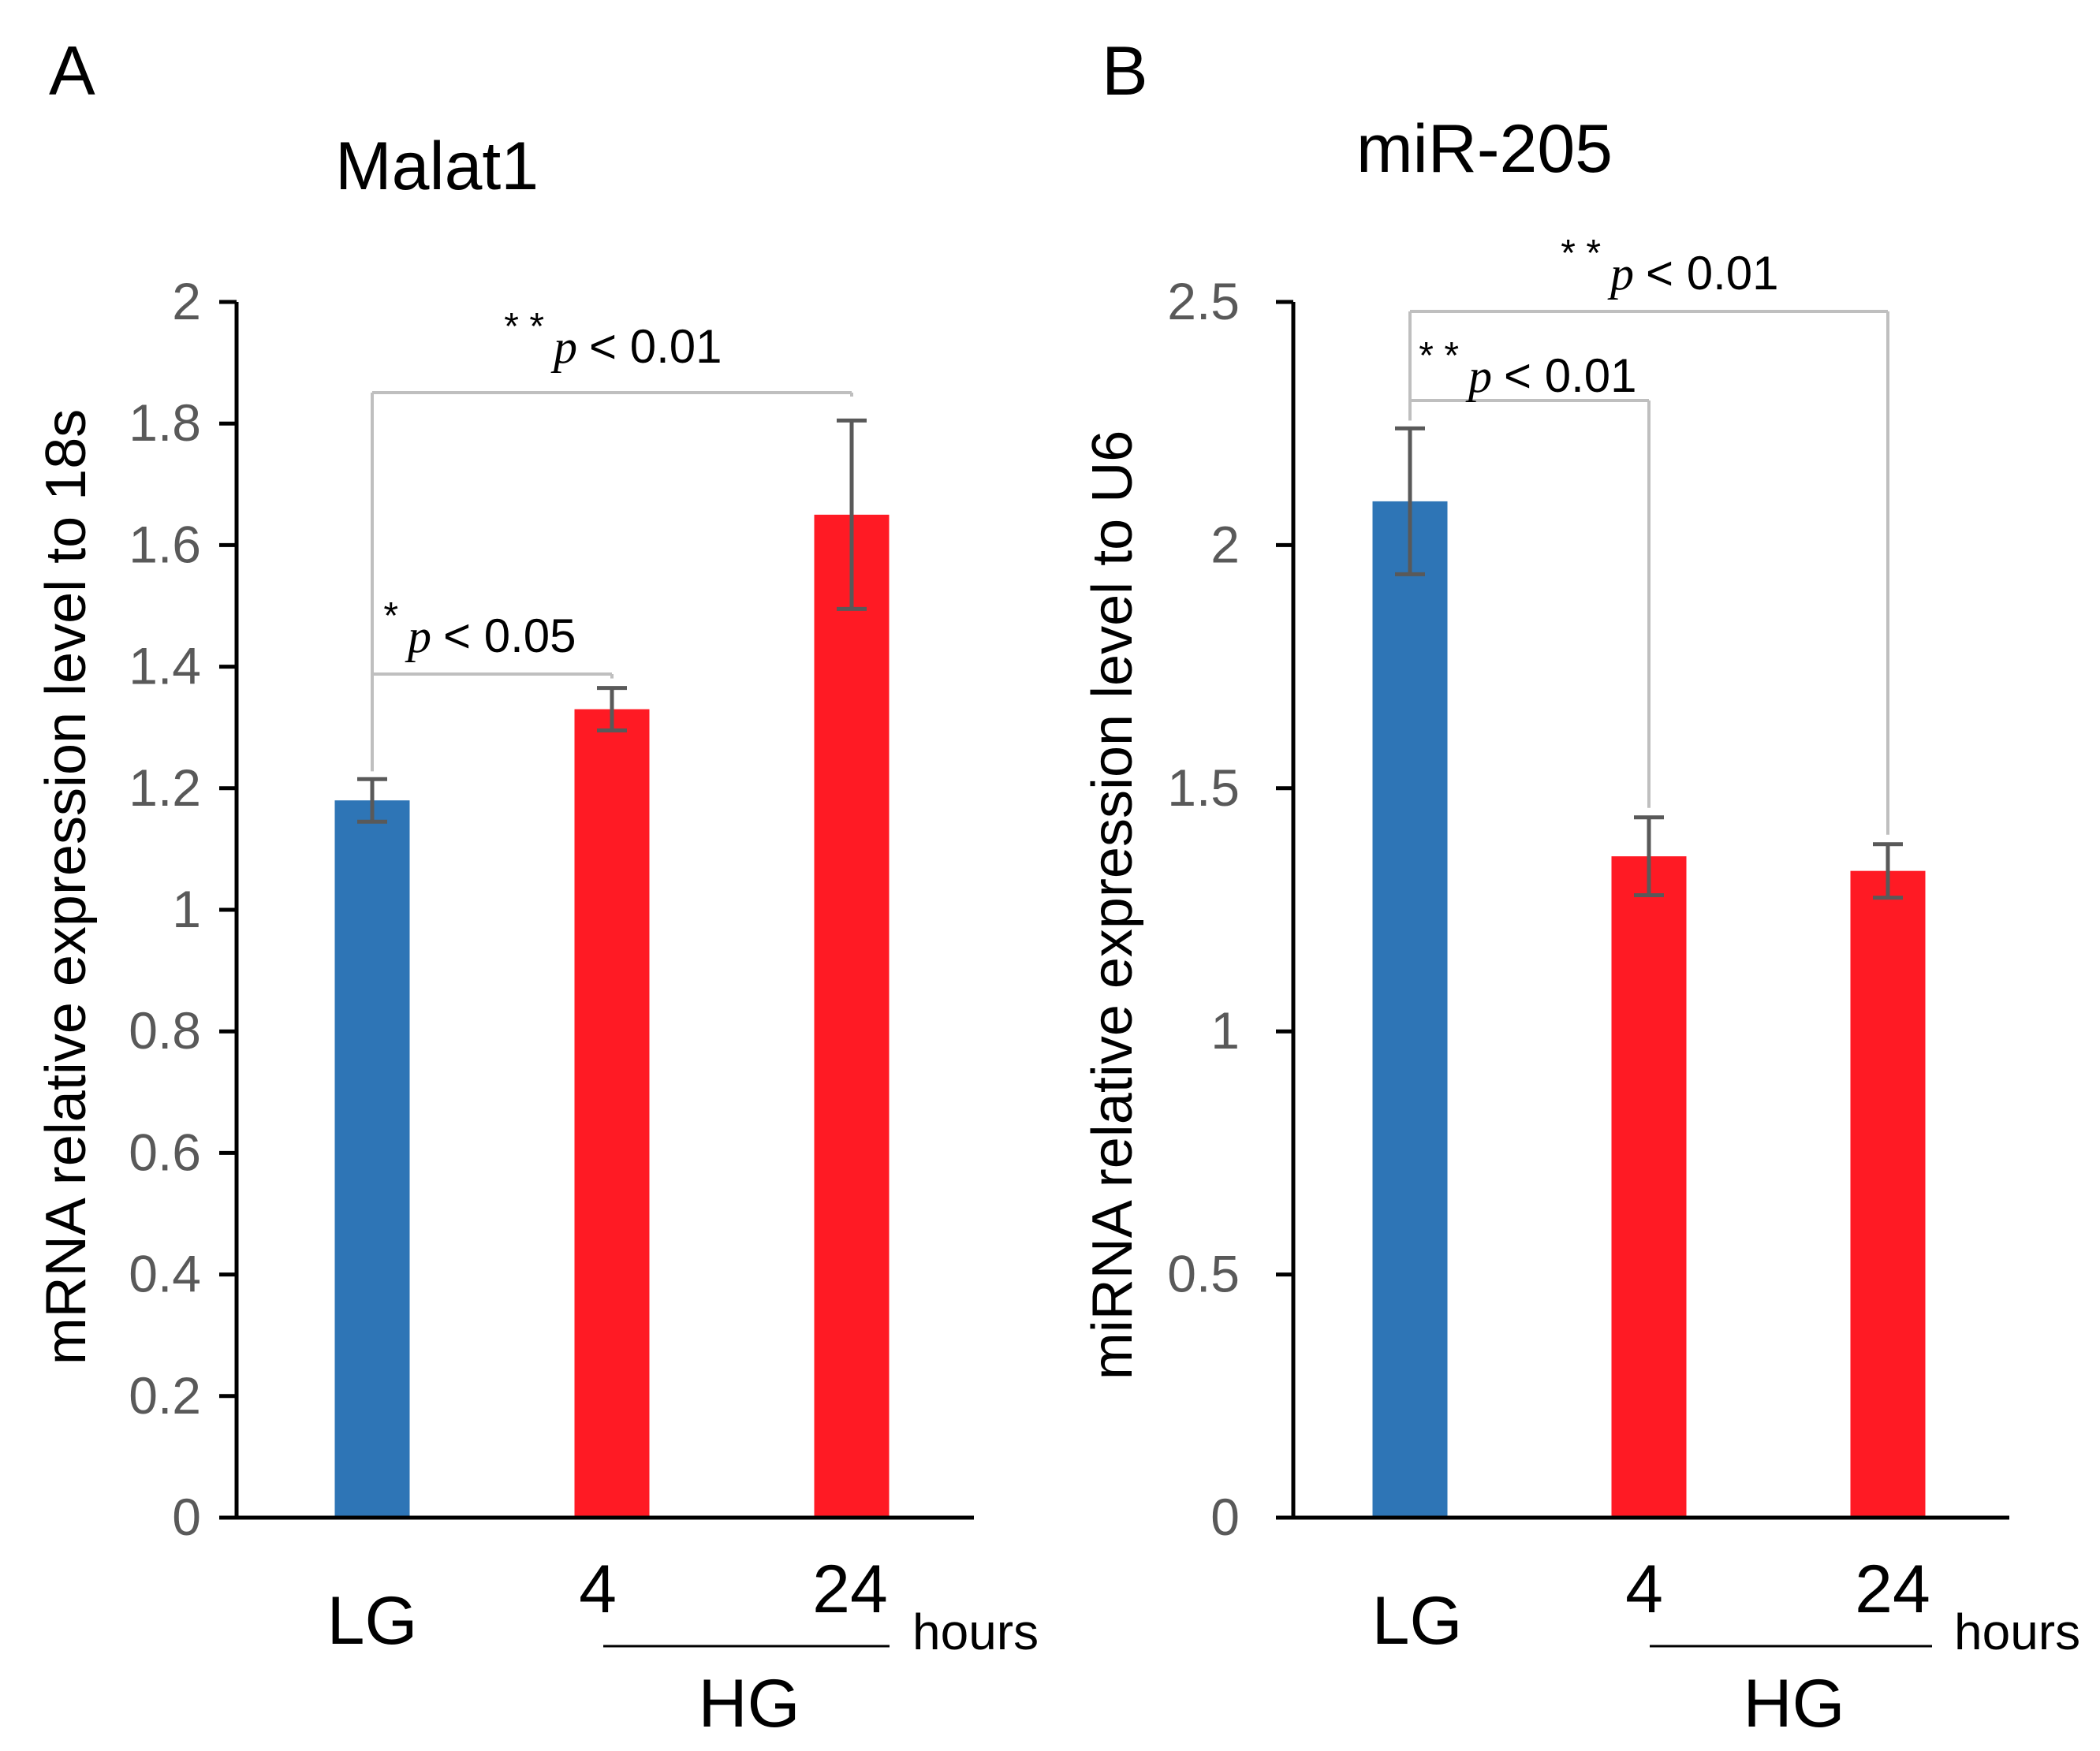 The image size is (2100, 1751). What do you see at coordinates (976, 1632) in the screenshot?
I see `panel-a-unit-label: hours` at bounding box center [976, 1632].